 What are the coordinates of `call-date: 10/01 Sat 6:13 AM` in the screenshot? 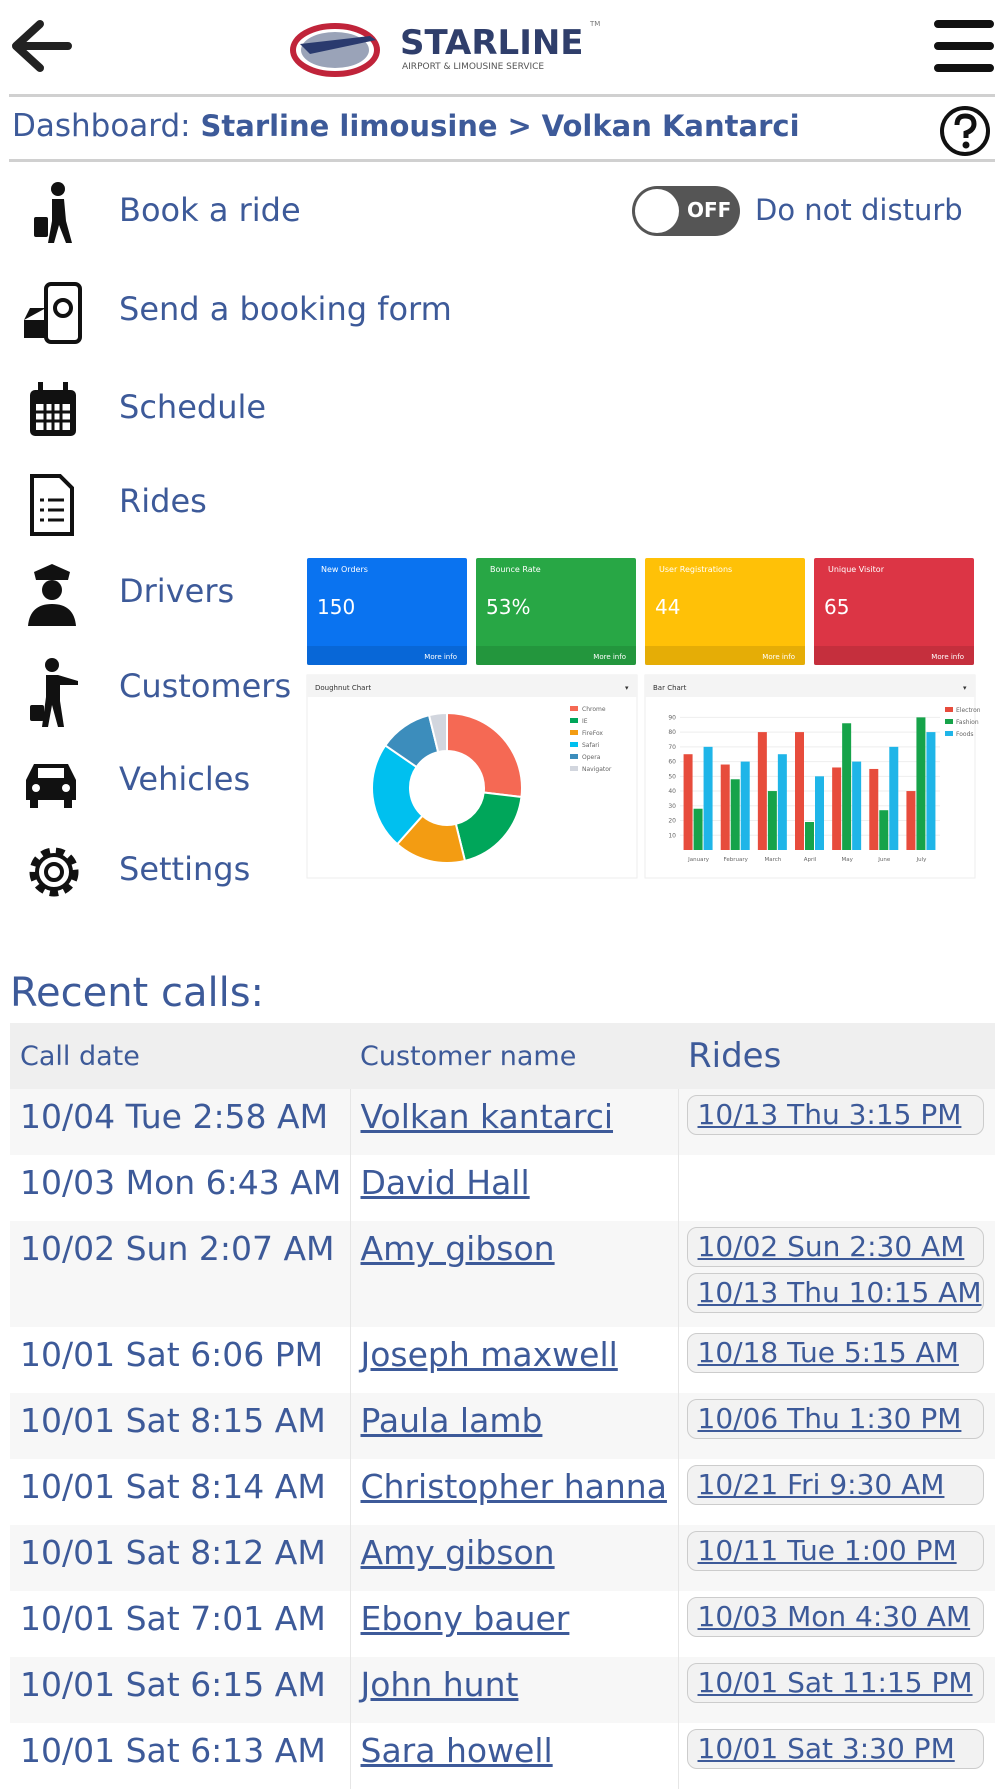 It's located at (173, 1750).